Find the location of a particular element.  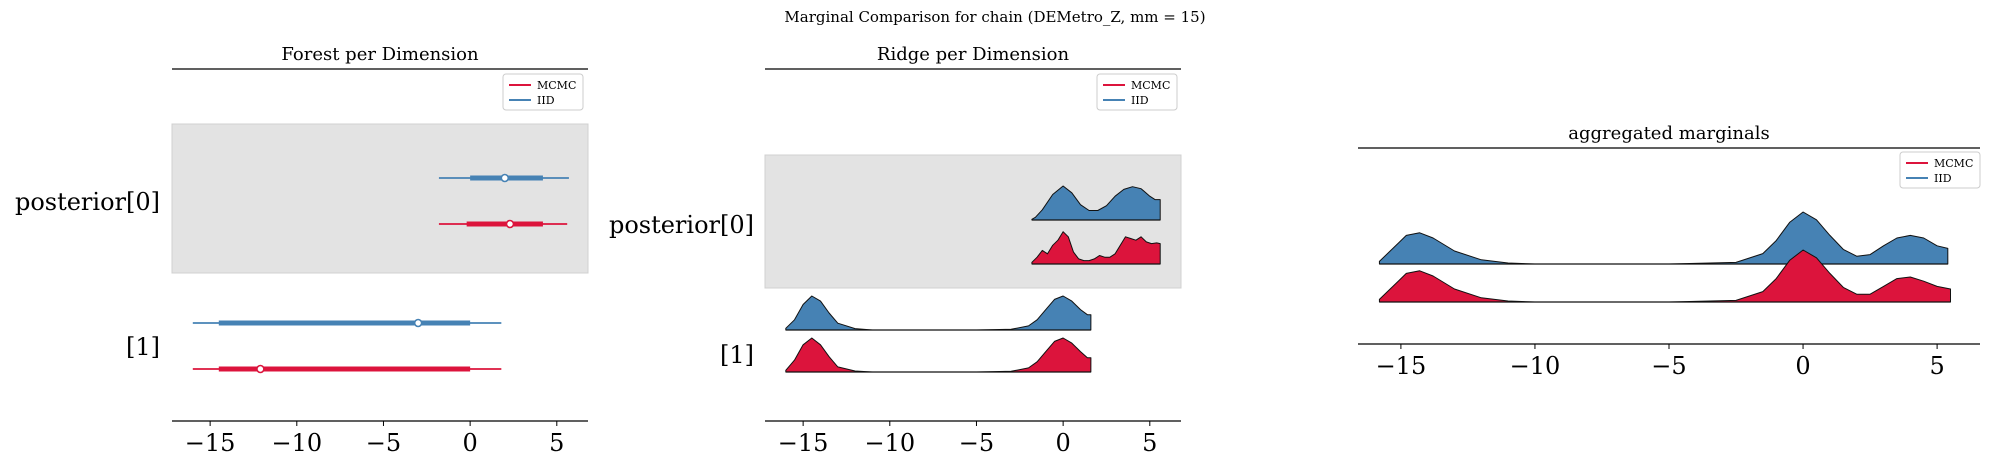

panel-title: Forest per Dimension is located at coordinates (380, 54).